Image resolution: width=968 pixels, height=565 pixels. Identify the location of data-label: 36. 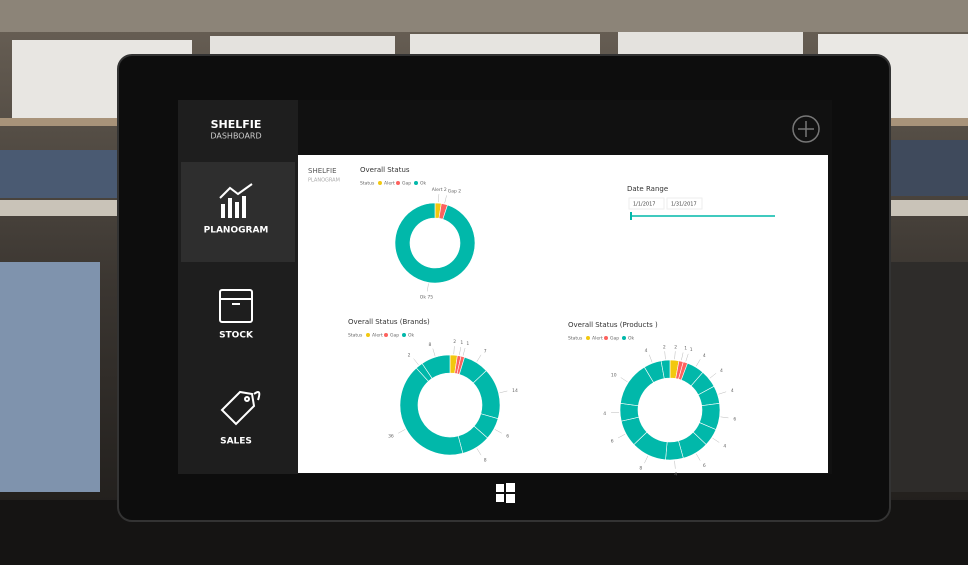
(391, 436).